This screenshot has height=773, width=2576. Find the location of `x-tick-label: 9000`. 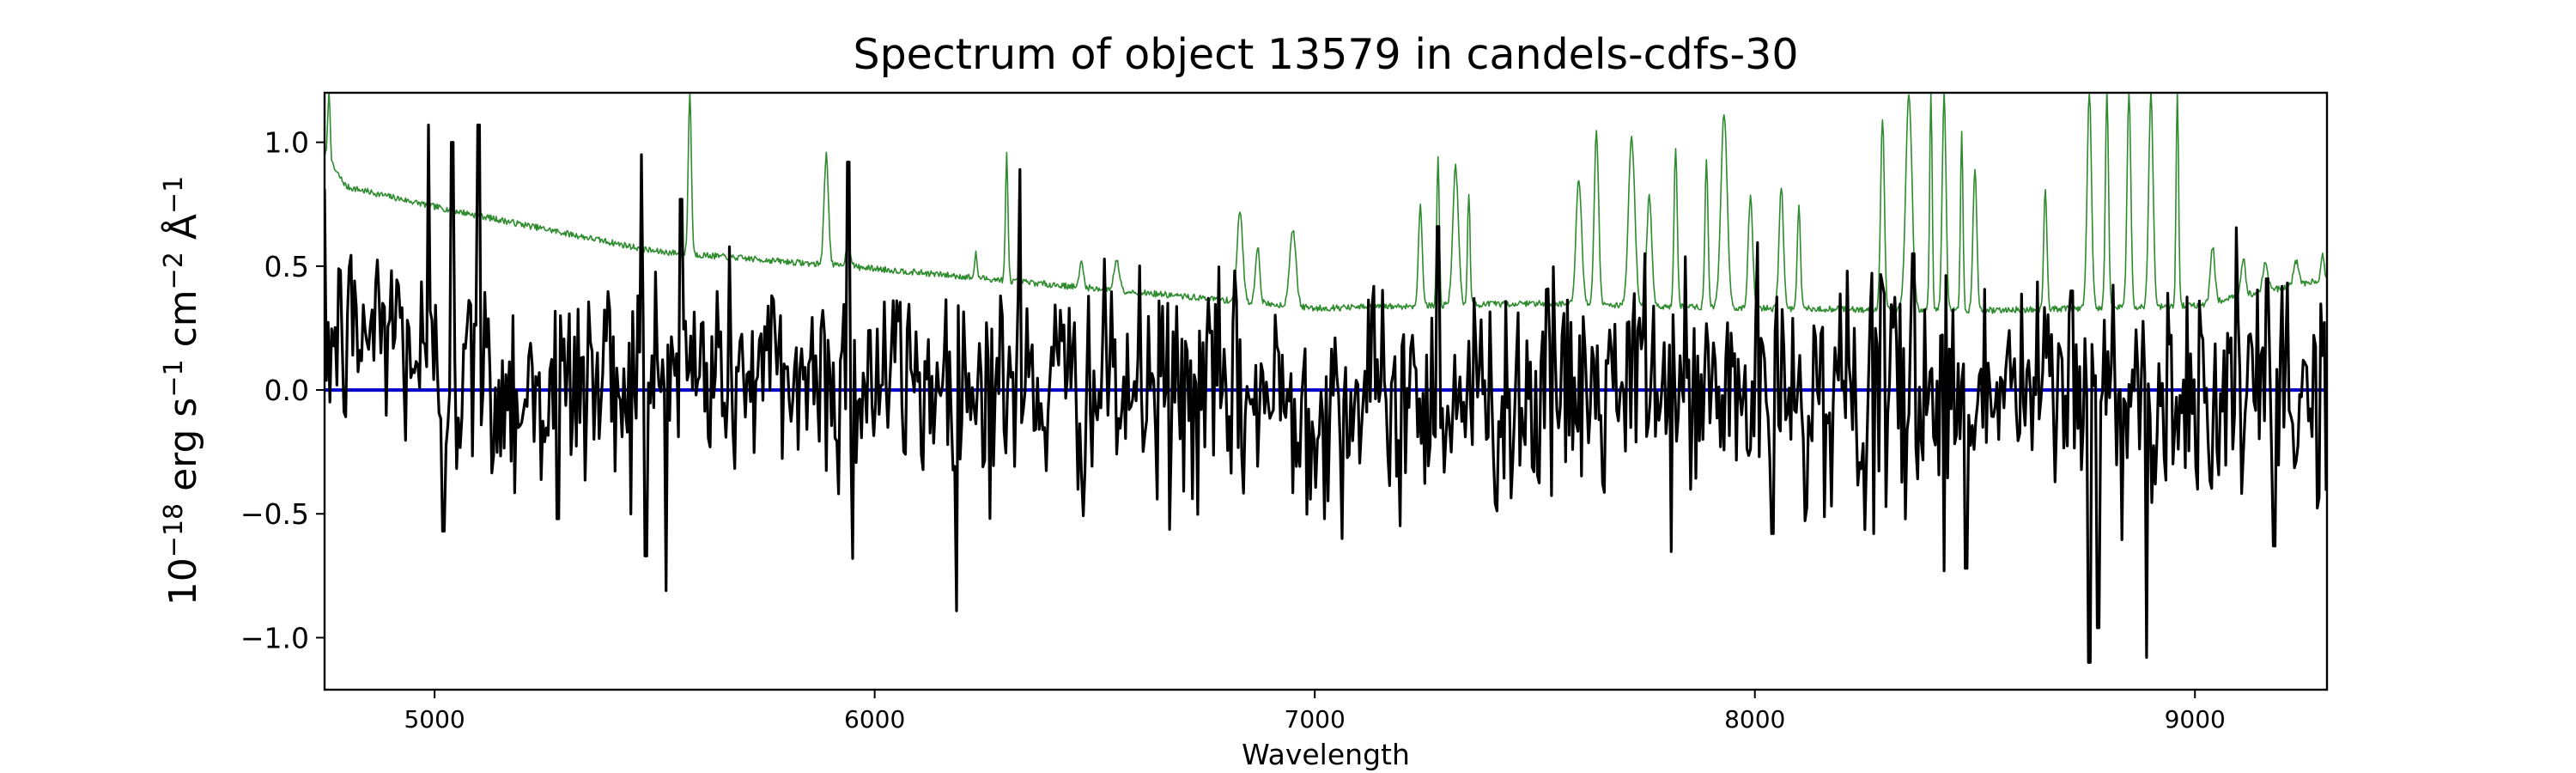

x-tick-label: 9000 is located at coordinates (2195, 719).